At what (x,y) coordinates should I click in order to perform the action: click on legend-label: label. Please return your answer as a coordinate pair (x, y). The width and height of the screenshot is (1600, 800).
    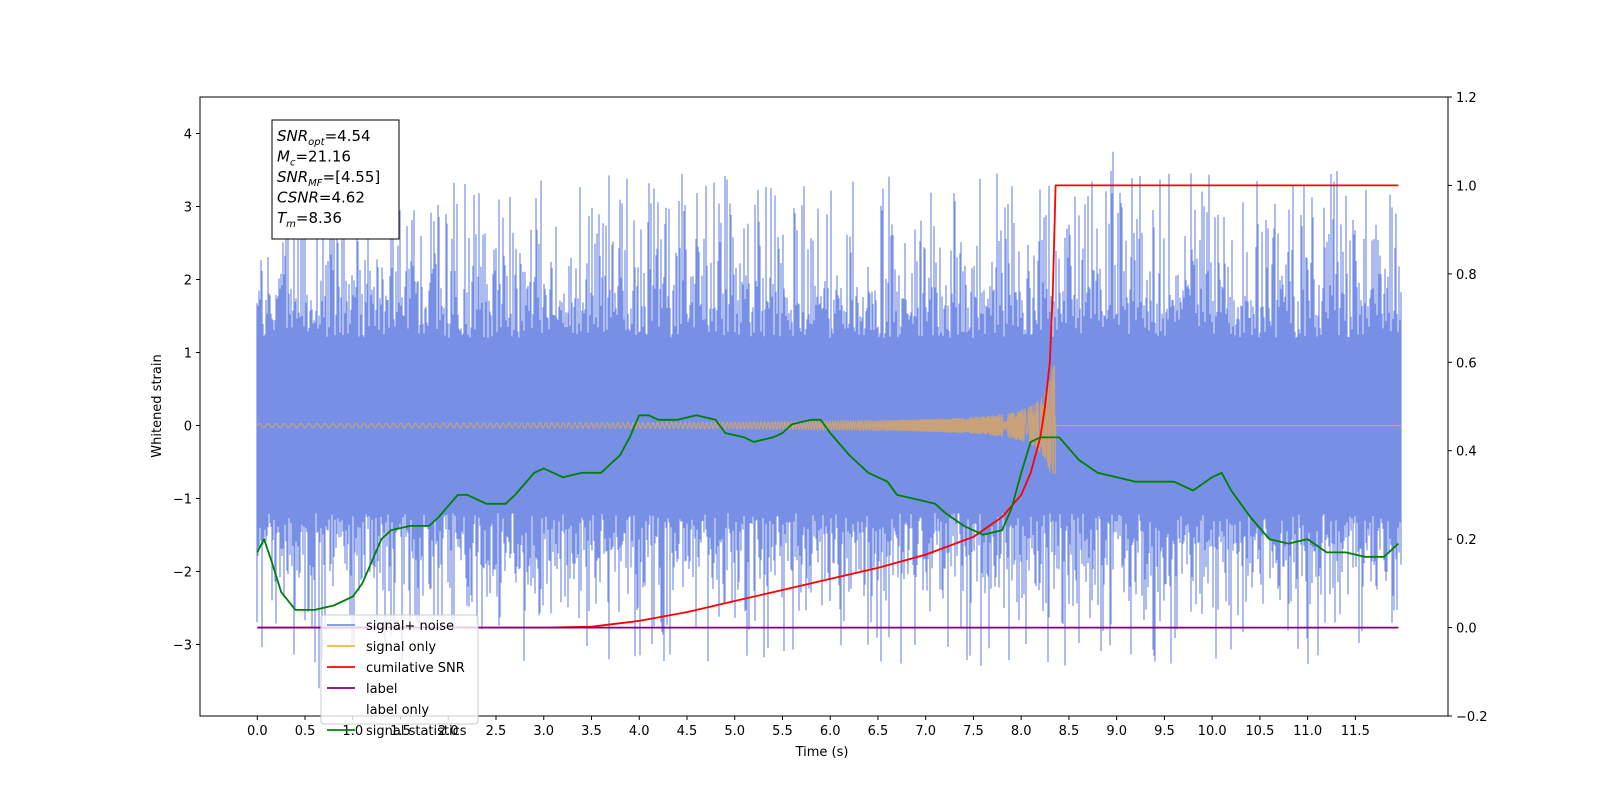
    Looking at the image, I should click on (381, 689).